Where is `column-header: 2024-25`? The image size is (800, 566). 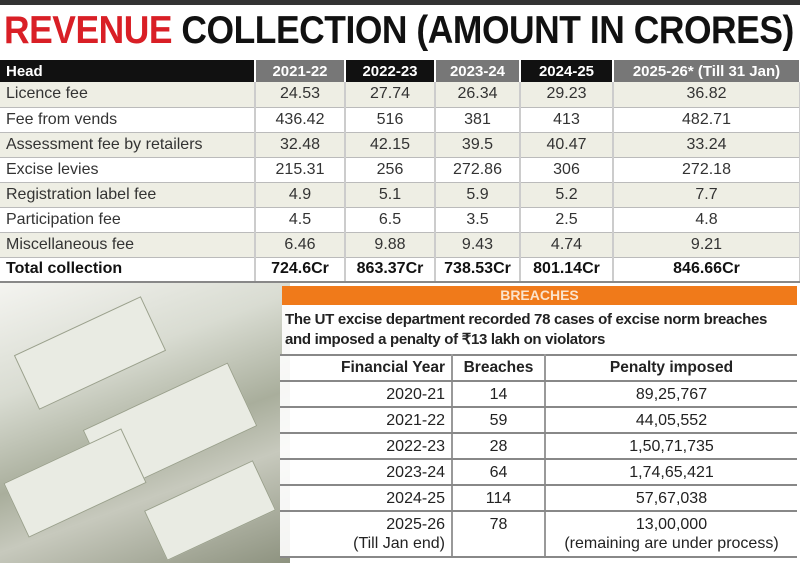
column-header: 2024-25 is located at coordinates (567, 71).